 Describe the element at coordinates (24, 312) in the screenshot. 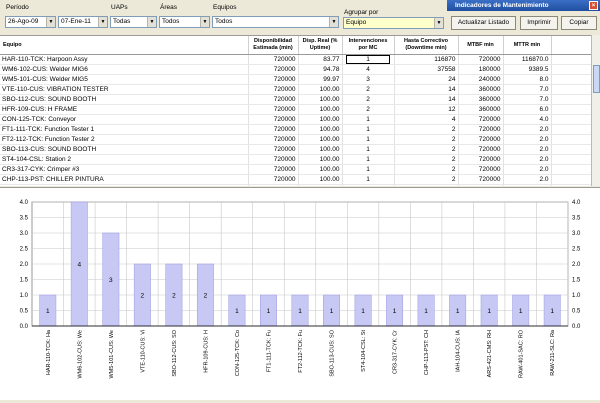

I see `y-tick-left: 0.5` at that location.